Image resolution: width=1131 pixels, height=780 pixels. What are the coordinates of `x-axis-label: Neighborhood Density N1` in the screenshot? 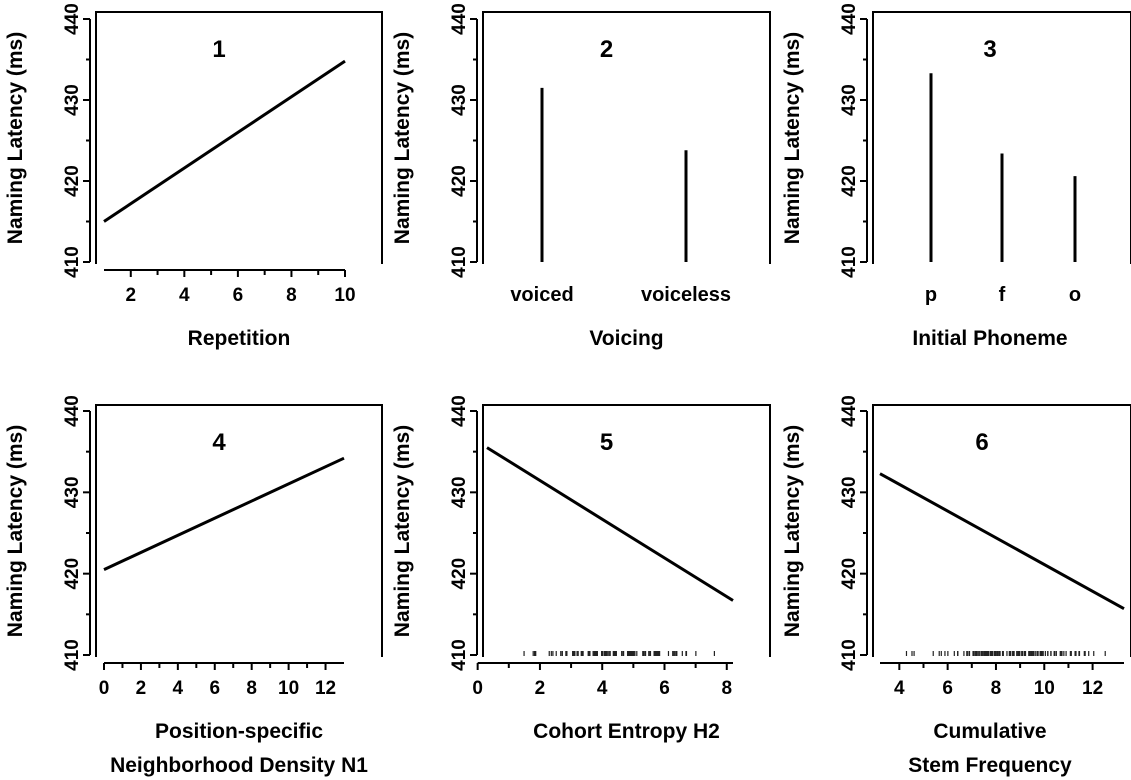 It's located at (239, 765).